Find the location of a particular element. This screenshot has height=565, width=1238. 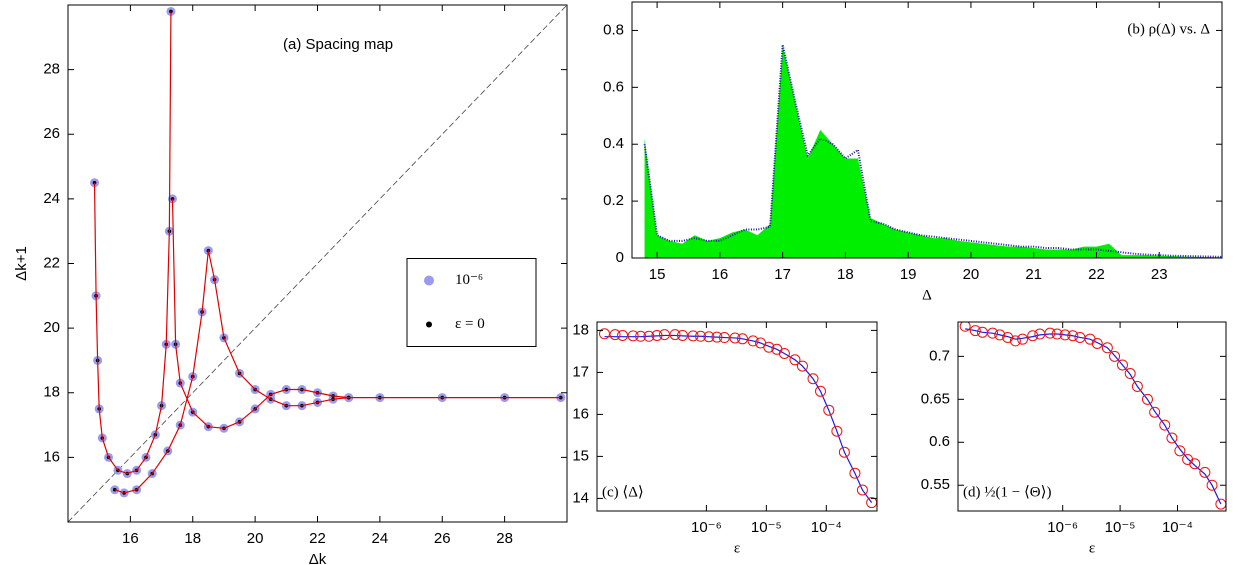

y-tick-label: 0.6 is located at coordinates (939, 441).